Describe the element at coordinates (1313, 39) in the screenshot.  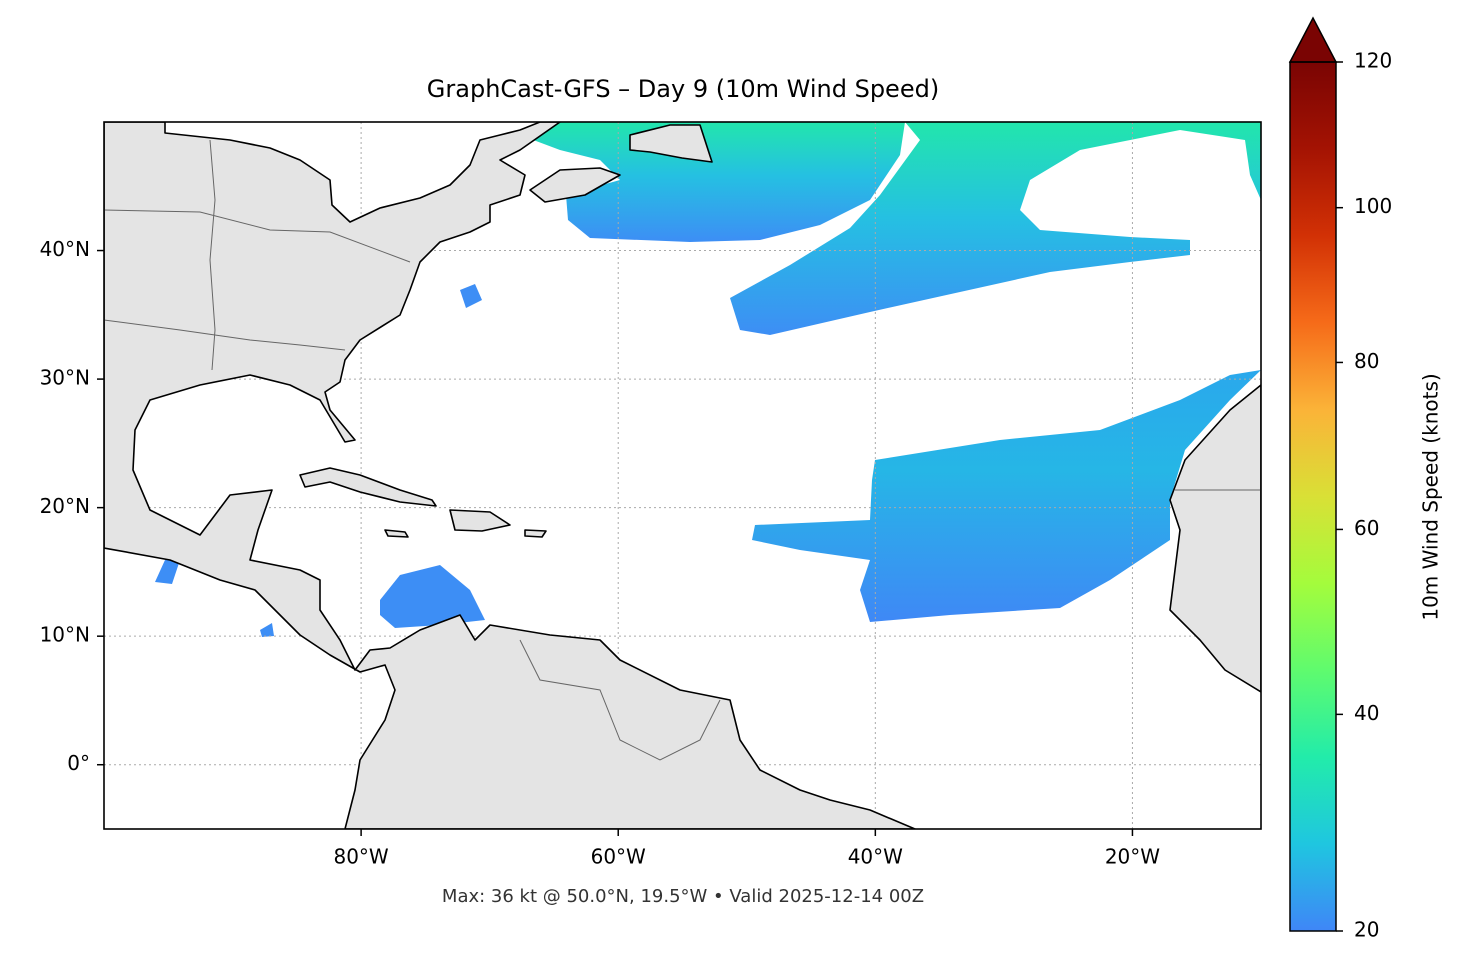
I see `colorbar-extend` at that location.